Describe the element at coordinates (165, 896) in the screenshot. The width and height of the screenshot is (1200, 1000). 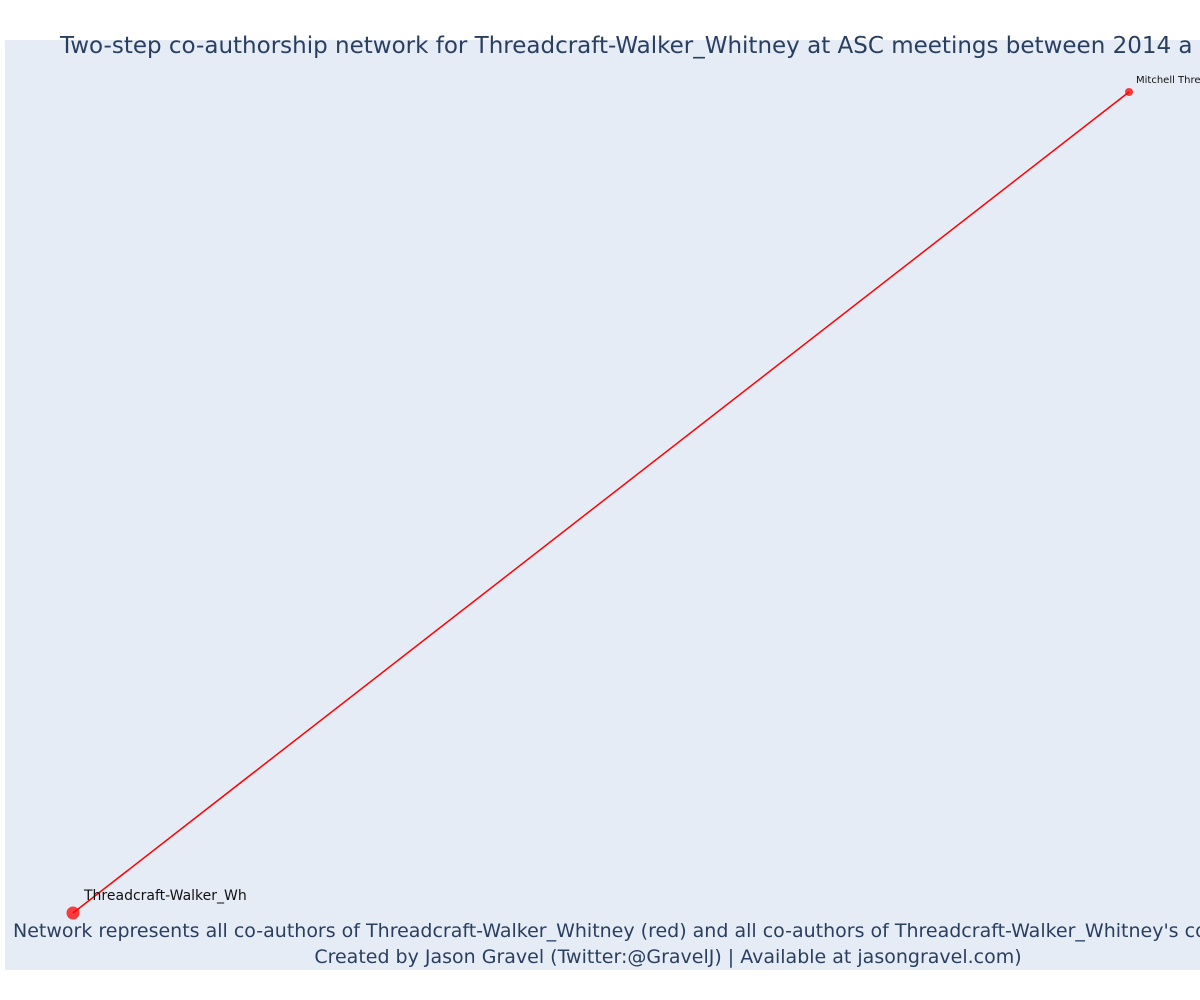
I see `node-label: Threadcraft-Walker_Wh` at that location.